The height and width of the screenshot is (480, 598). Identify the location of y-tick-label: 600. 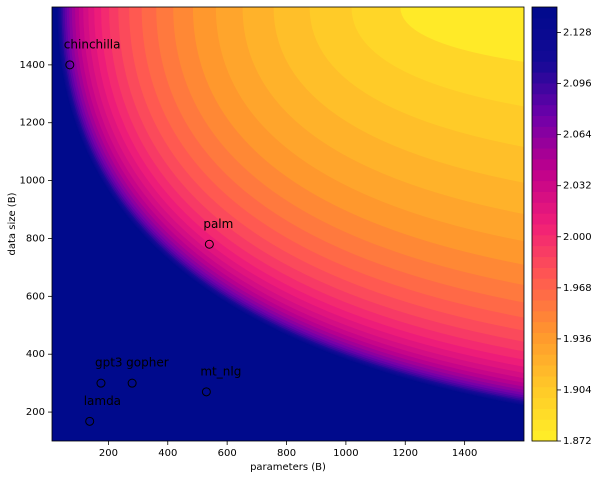
(35, 296).